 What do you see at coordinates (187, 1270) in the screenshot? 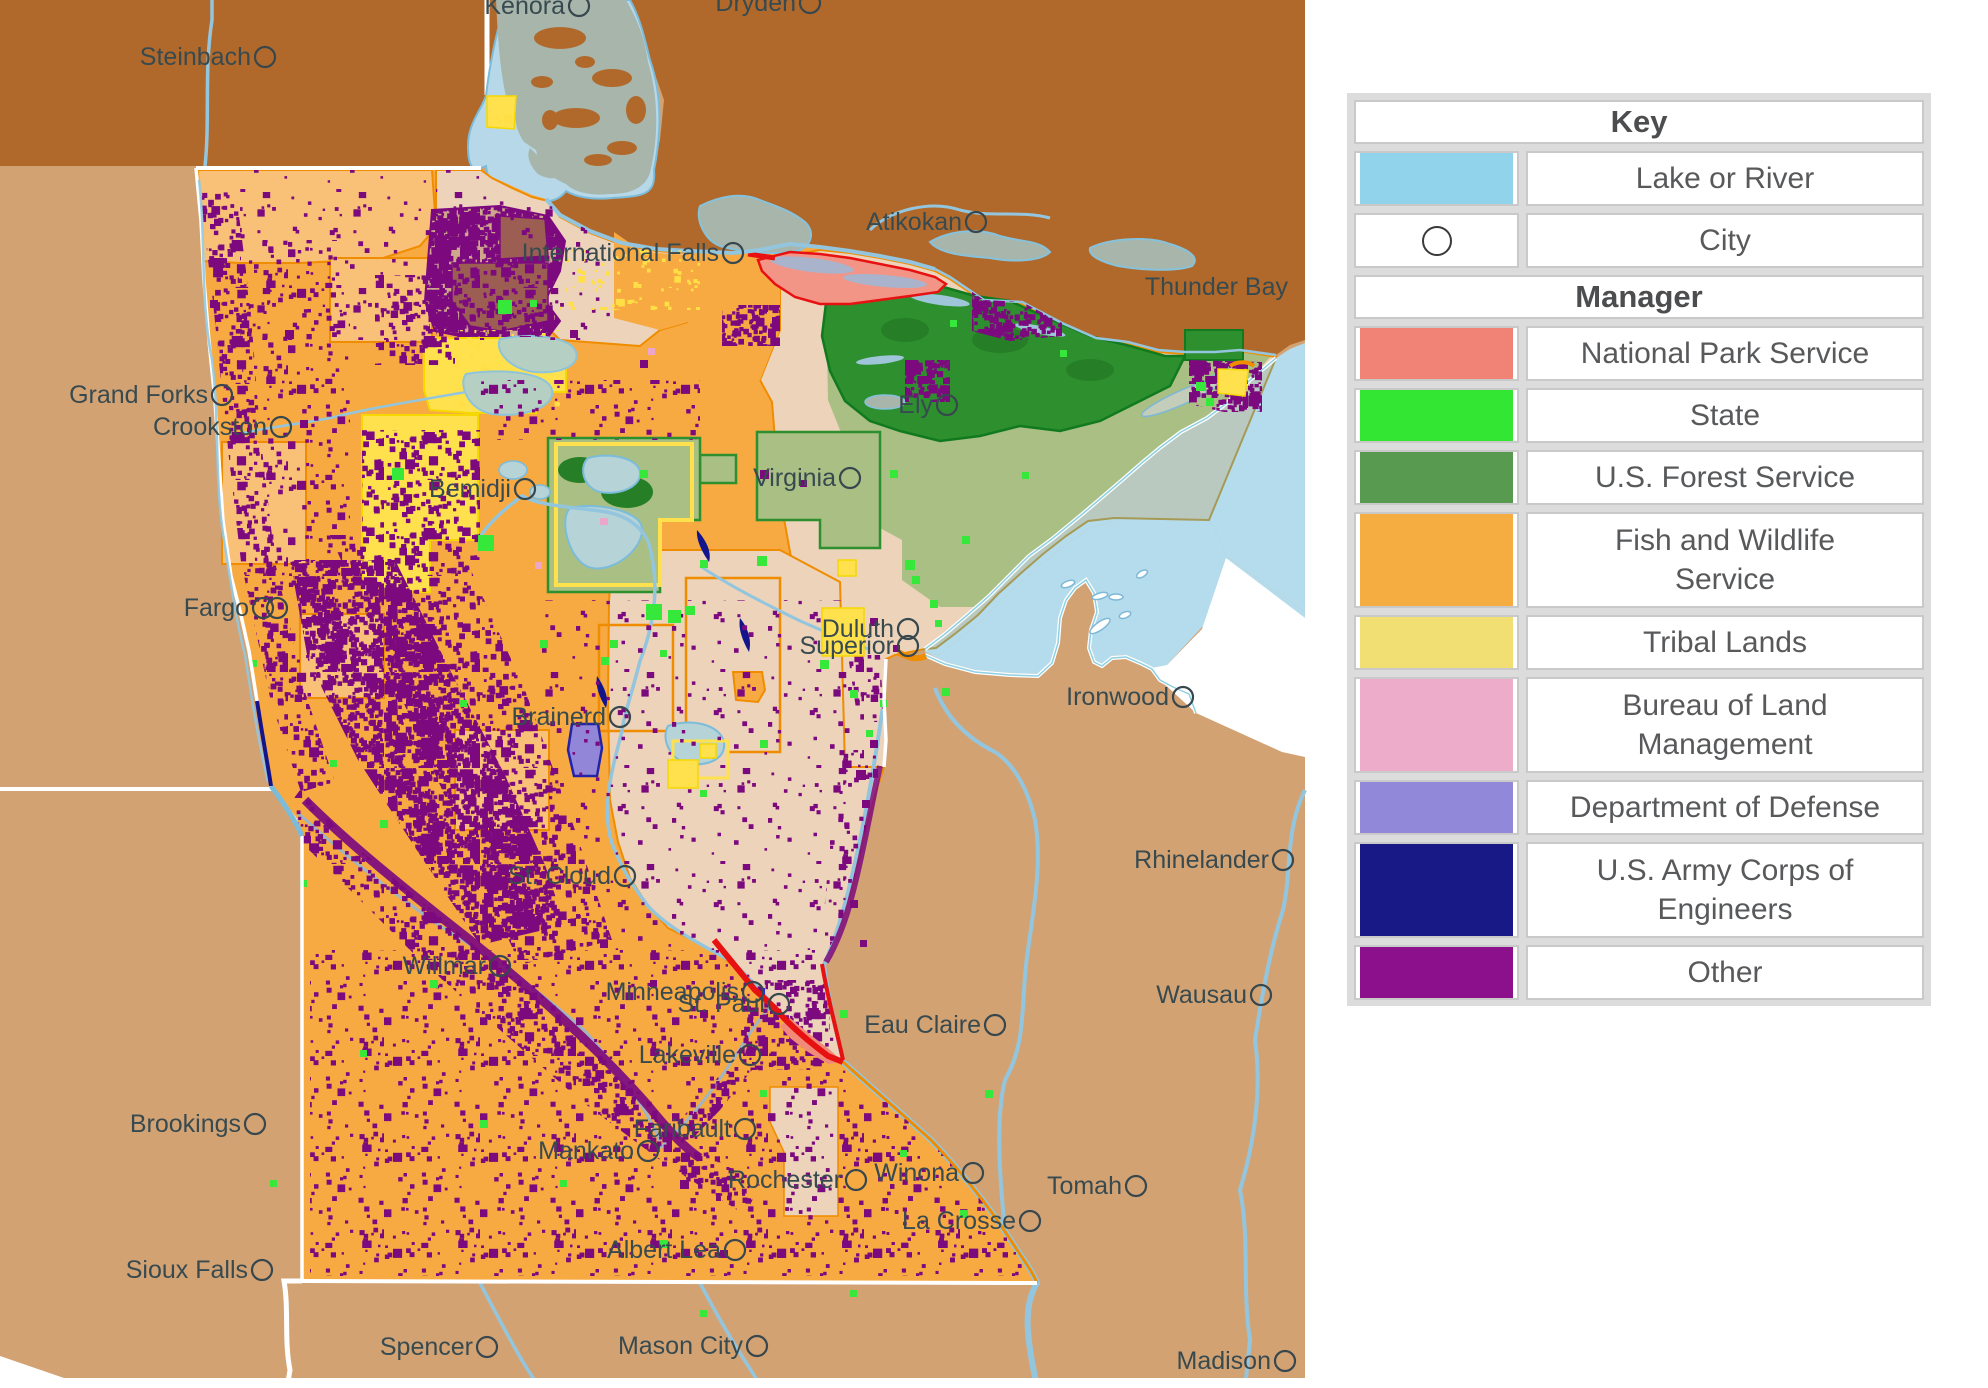
I see `svg-text: Sioux Falls` at bounding box center [187, 1270].